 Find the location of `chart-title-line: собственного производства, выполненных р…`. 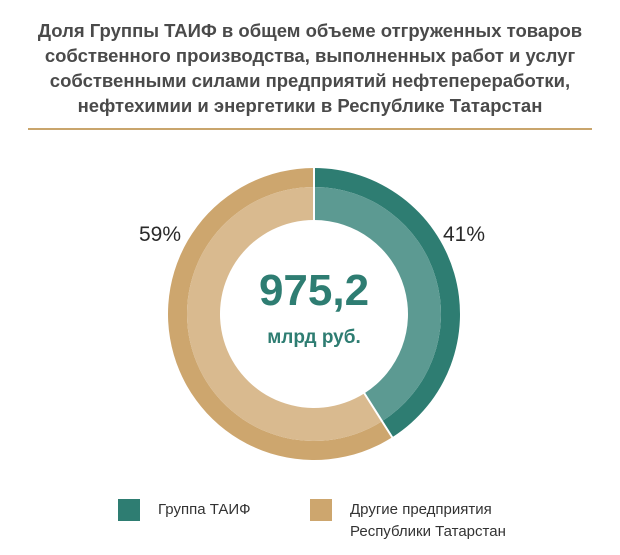

chart-title-line: собственного производства, выполненных р… is located at coordinates (310, 55).